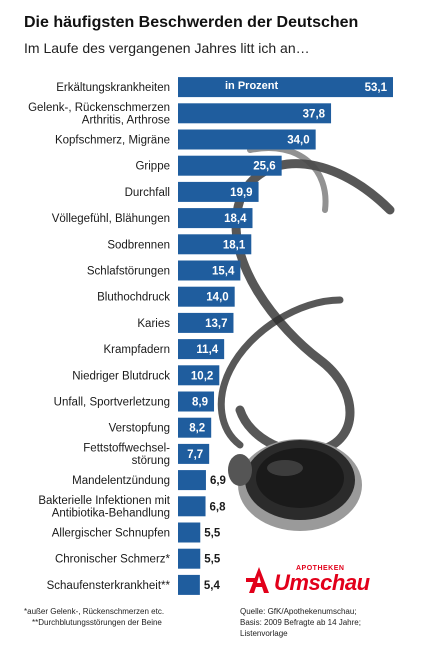 This screenshot has width=425, height=662. I want to click on value-label: 11,4, so click(207, 350).